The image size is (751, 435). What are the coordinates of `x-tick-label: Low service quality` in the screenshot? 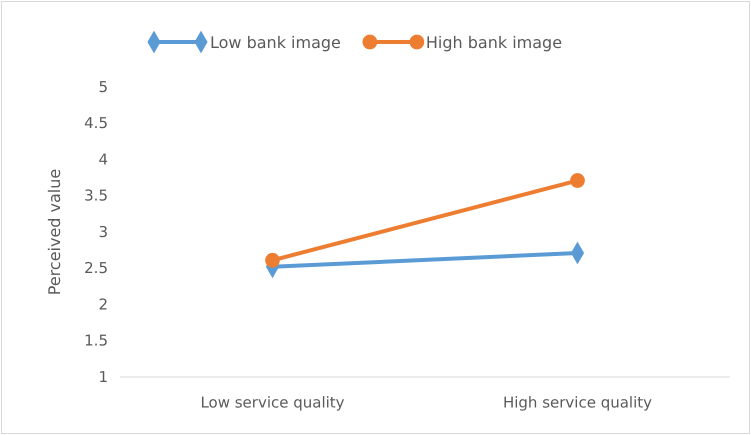 It's located at (272, 403).